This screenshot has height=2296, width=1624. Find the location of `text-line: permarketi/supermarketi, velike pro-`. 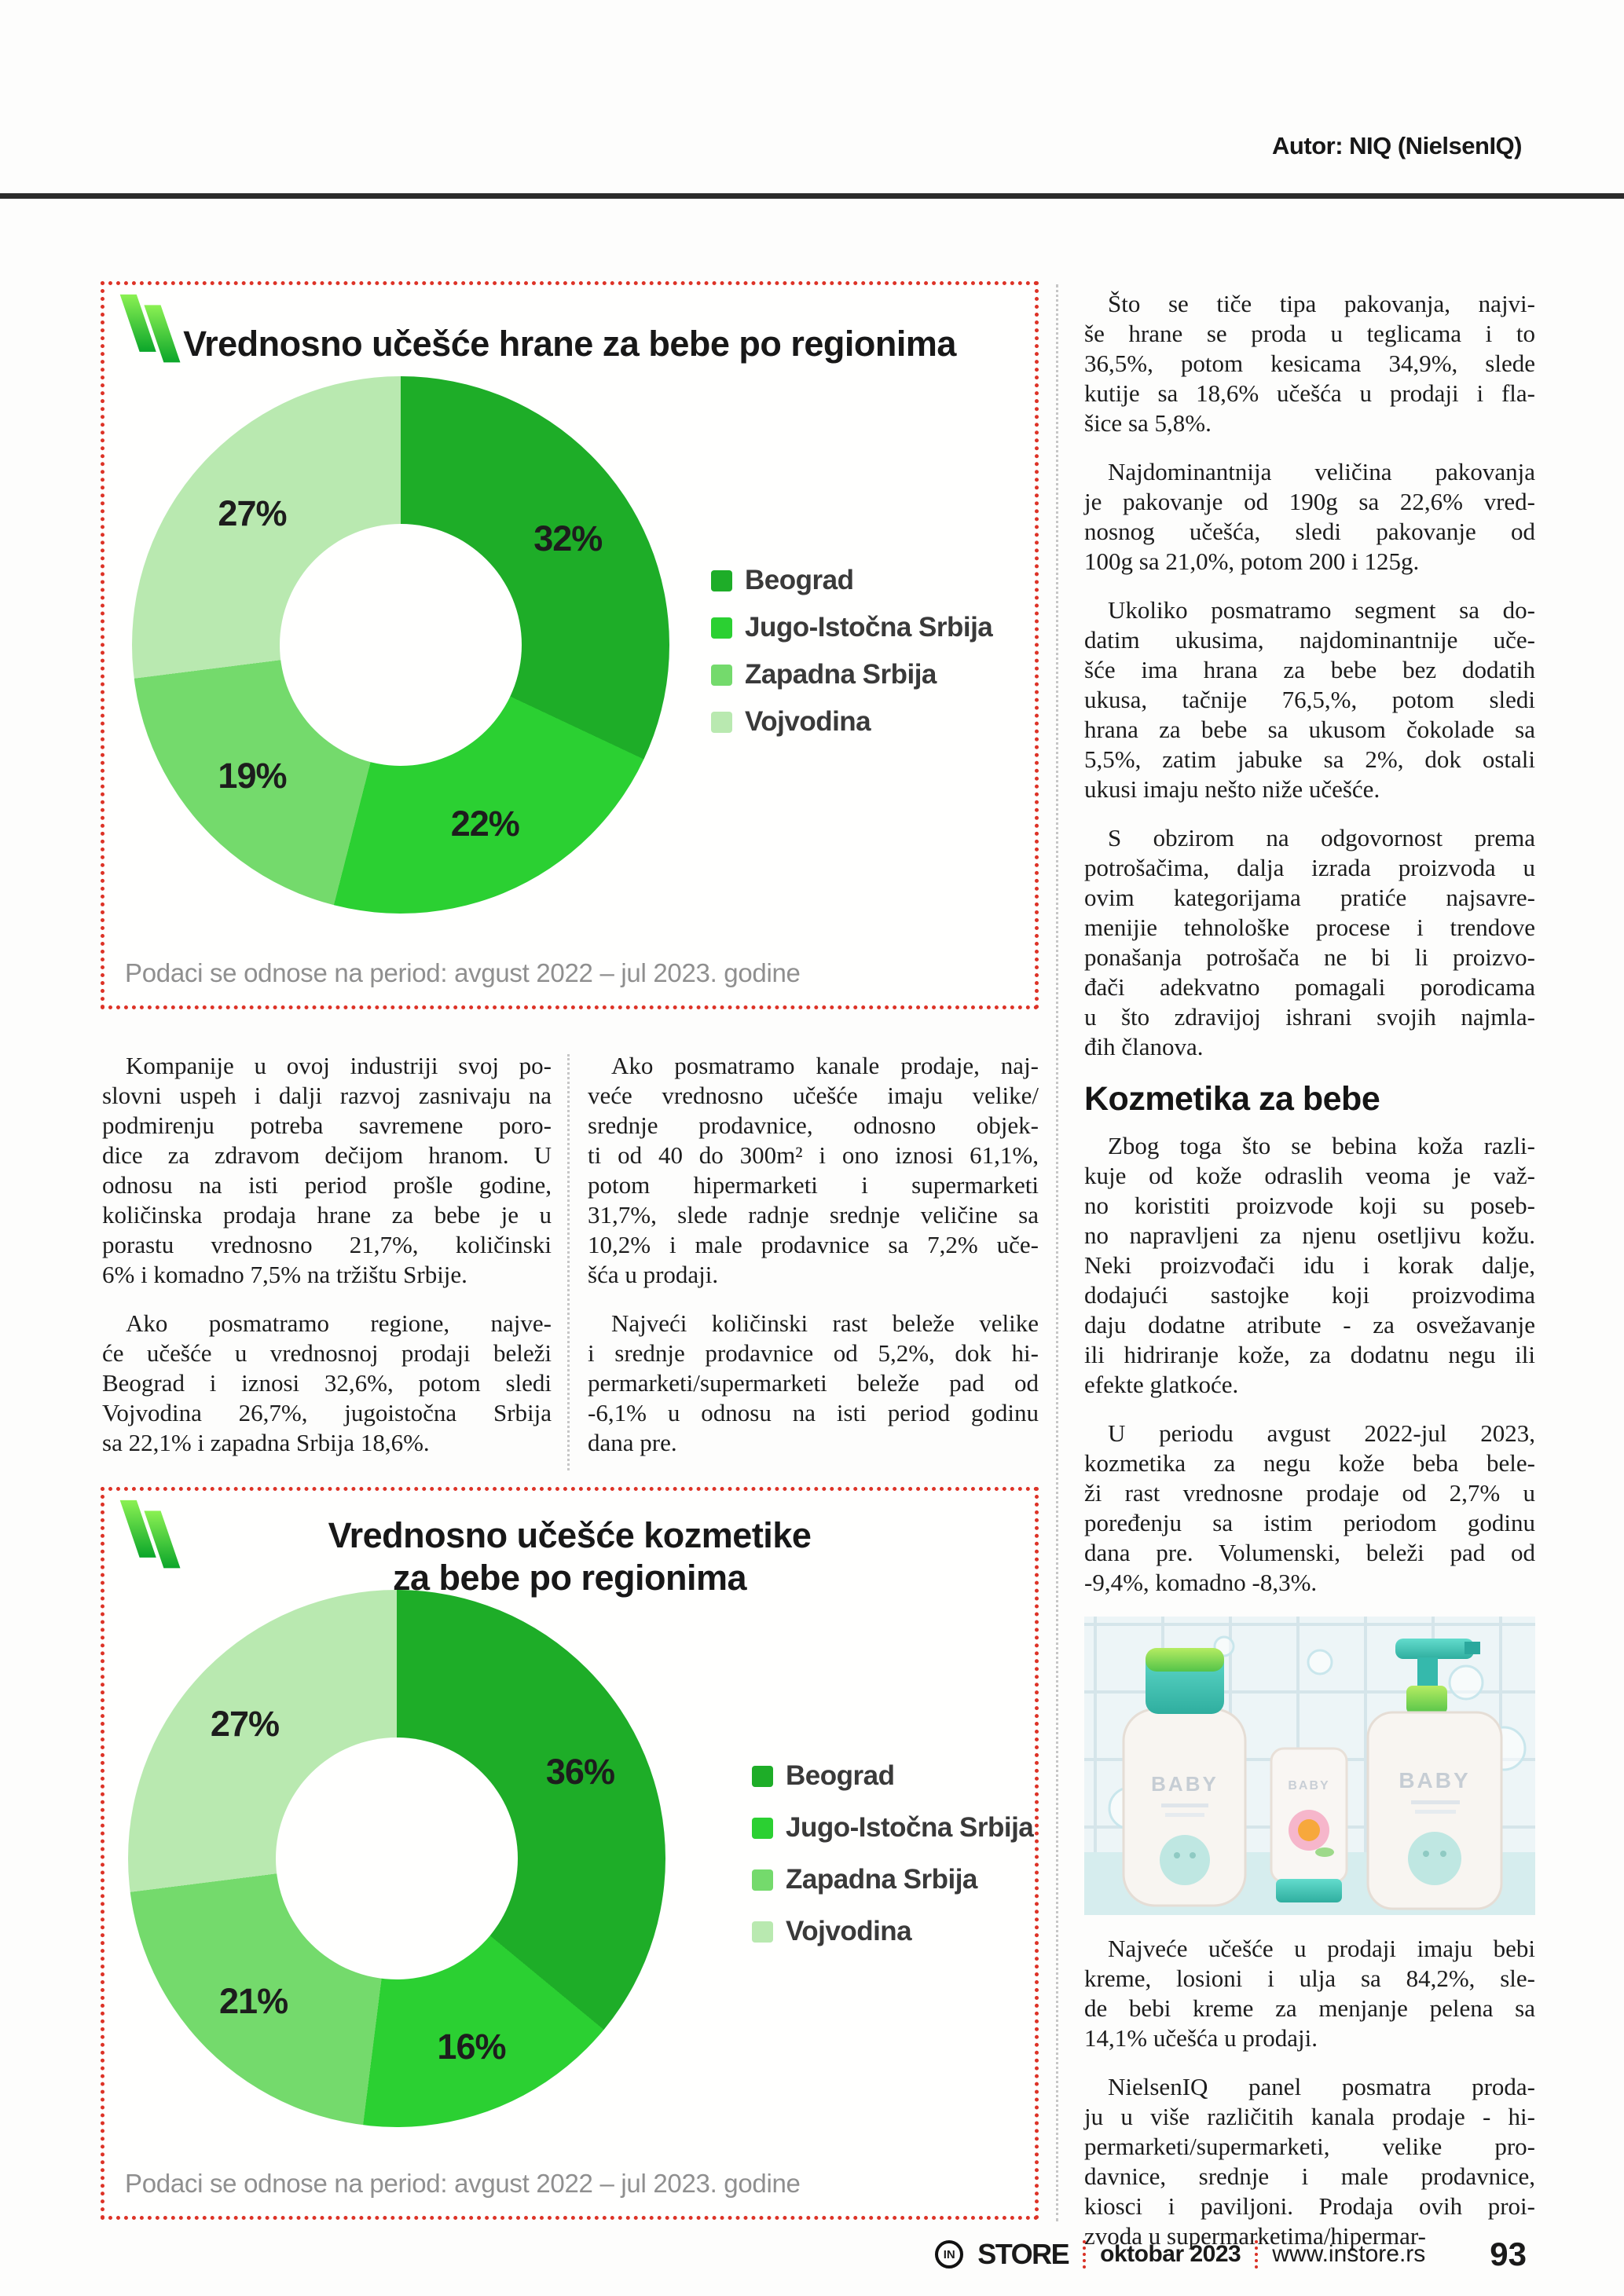

text-line: permarketi/supermarketi, velike pro- is located at coordinates (1309, 2146).